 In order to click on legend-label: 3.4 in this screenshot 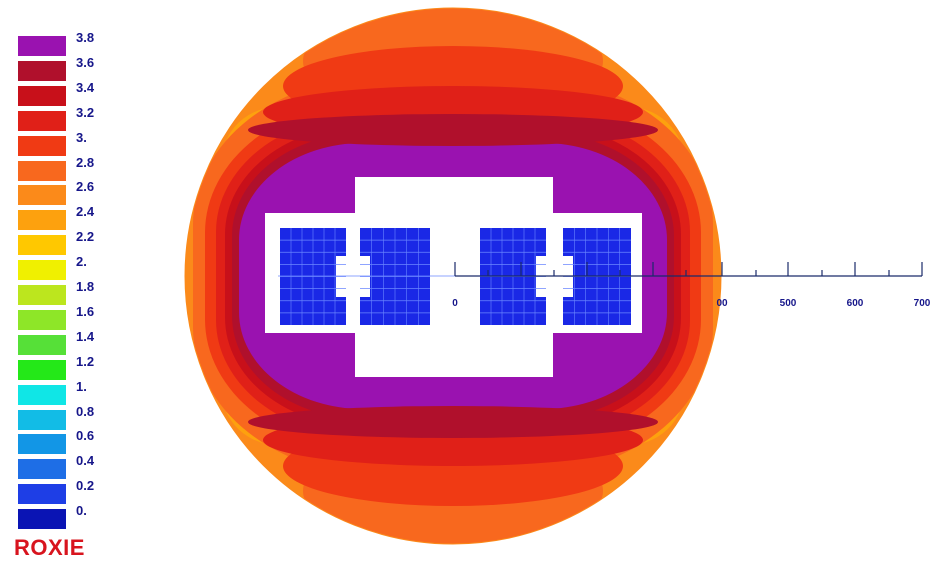, I will do `click(85, 87)`.